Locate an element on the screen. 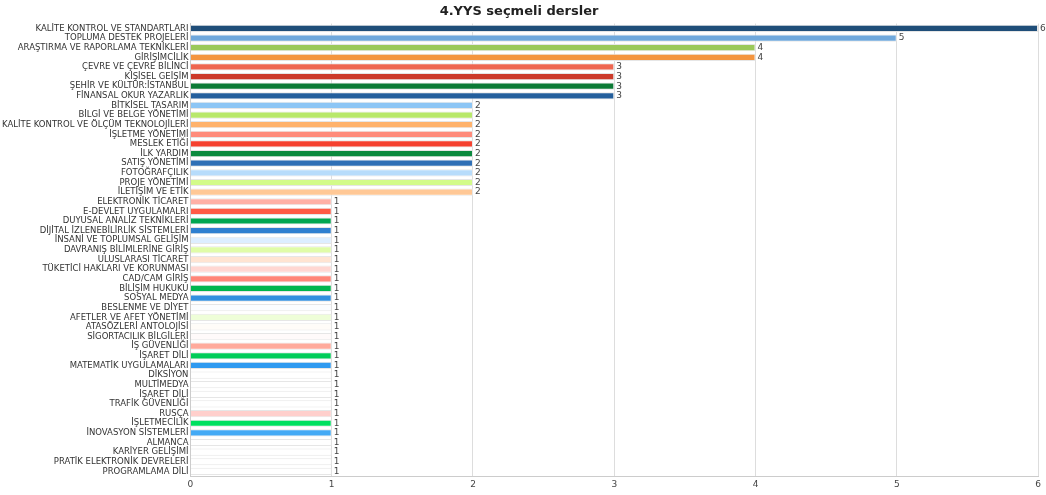 This screenshot has height=495, width=1046. y-tick-label: İLK YARDIM is located at coordinates (164, 152).